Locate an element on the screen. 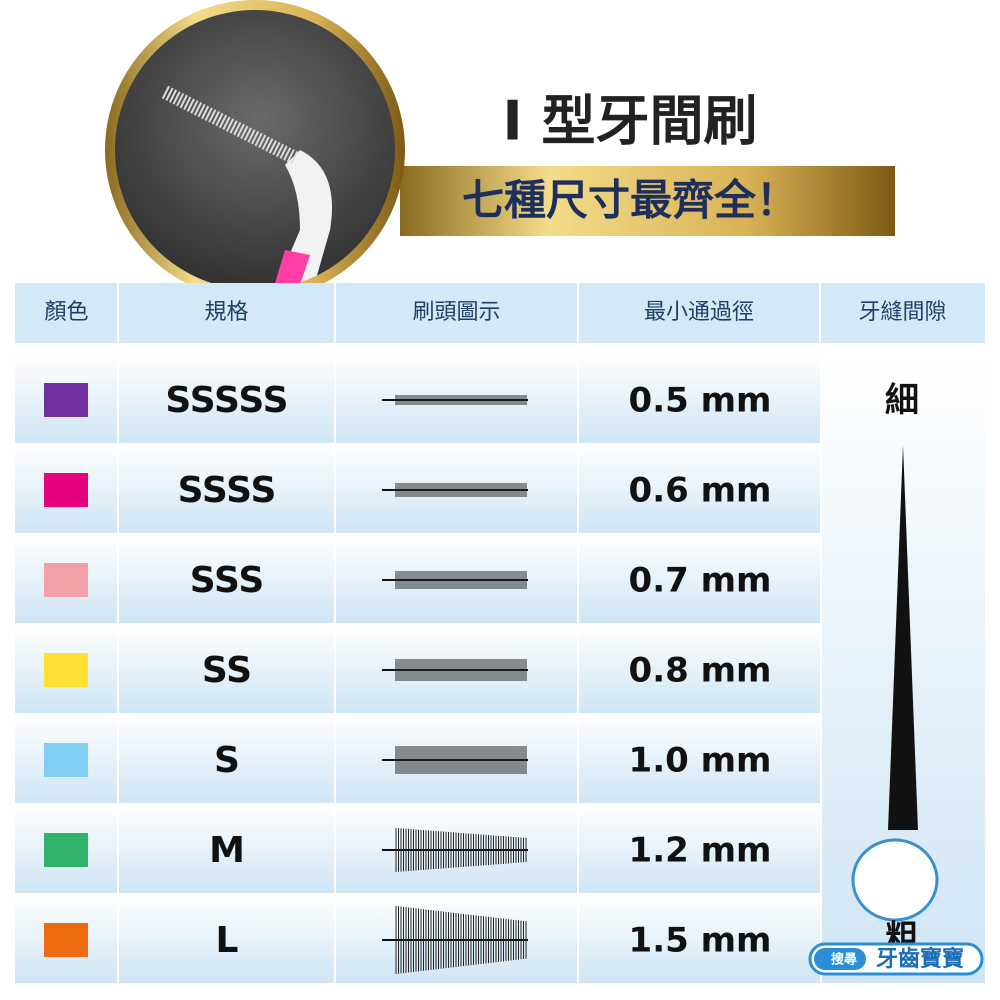 The image size is (1000, 1000). diameter: 0.8 mm is located at coordinates (700, 671).